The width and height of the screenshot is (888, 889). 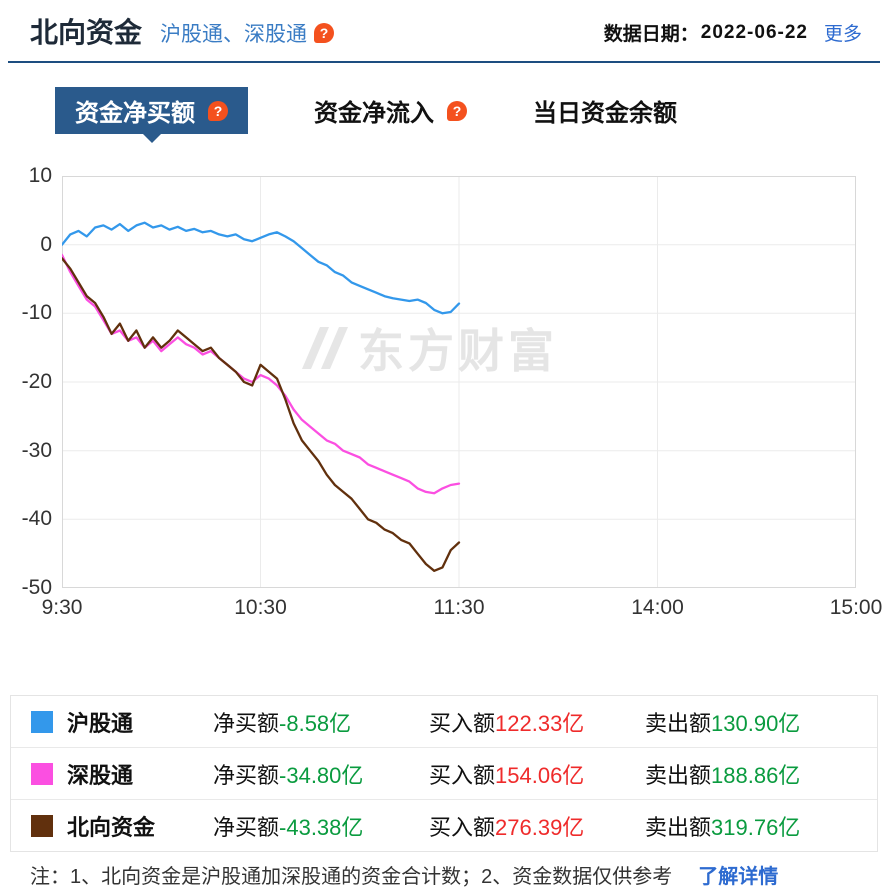 I want to click on y-axis-tick-label: 0, so click(x=46, y=244).